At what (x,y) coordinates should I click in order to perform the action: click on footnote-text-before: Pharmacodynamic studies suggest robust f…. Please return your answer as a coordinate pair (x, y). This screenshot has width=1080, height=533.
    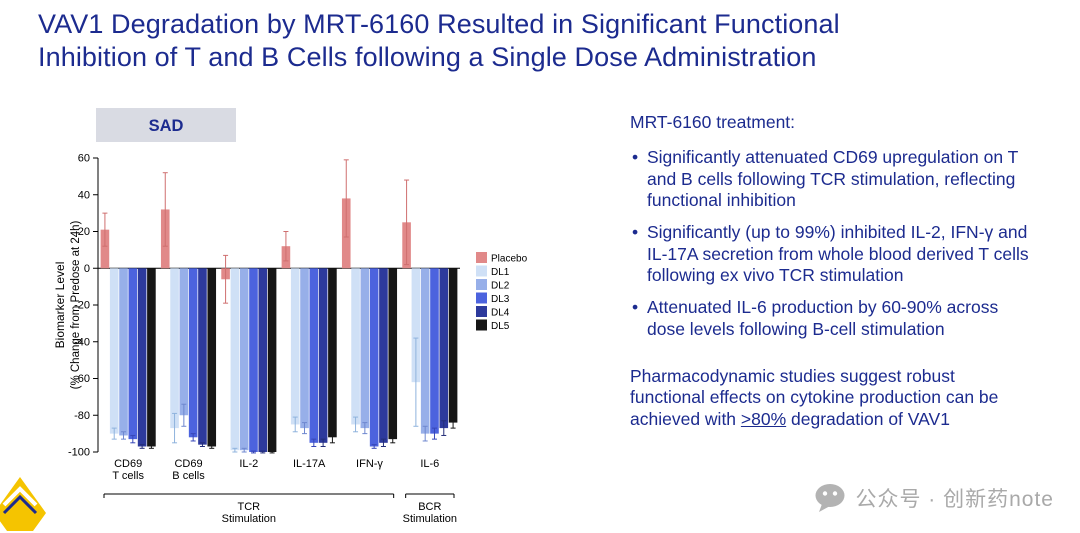
    Looking at the image, I should click on (814, 397).